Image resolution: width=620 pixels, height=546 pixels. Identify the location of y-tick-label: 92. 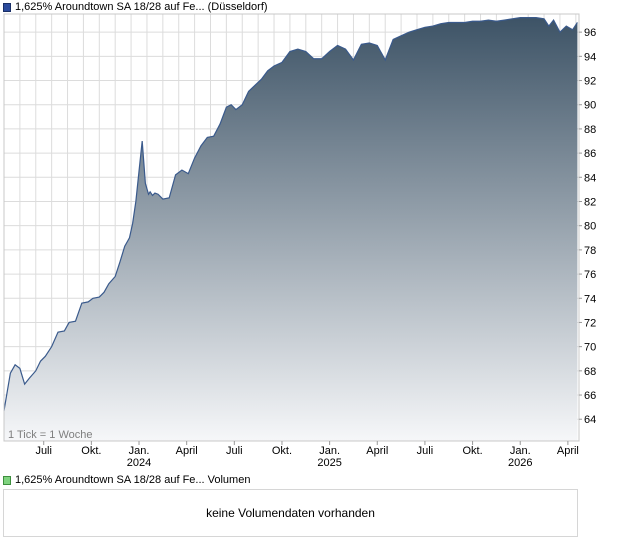
(590, 82).